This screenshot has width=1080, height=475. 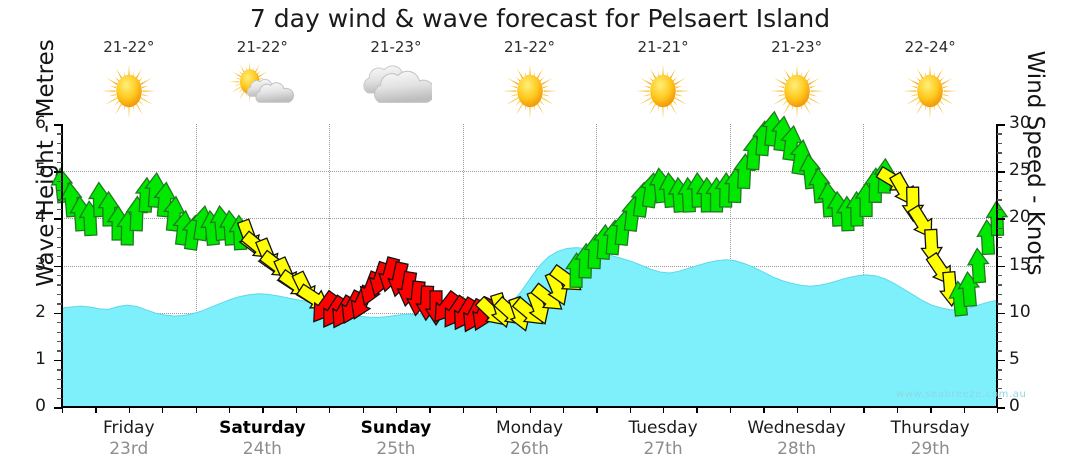 What do you see at coordinates (40, 406) in the screenshot?
I see `left-axis-tick-label: 0` at bounding box center [40, 406].